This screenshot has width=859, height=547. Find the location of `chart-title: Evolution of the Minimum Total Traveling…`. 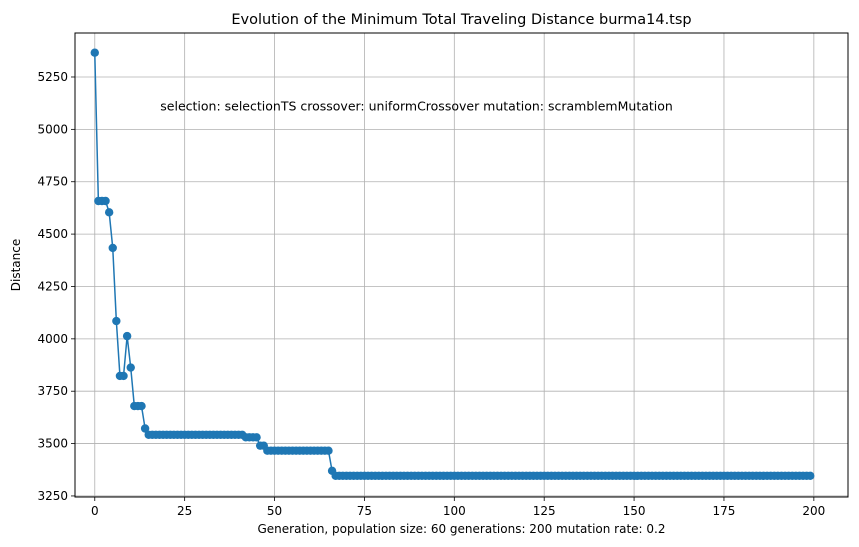

chart-title: Evolution of the Minimum Total Traveling… is located at coordinates (461, 20).